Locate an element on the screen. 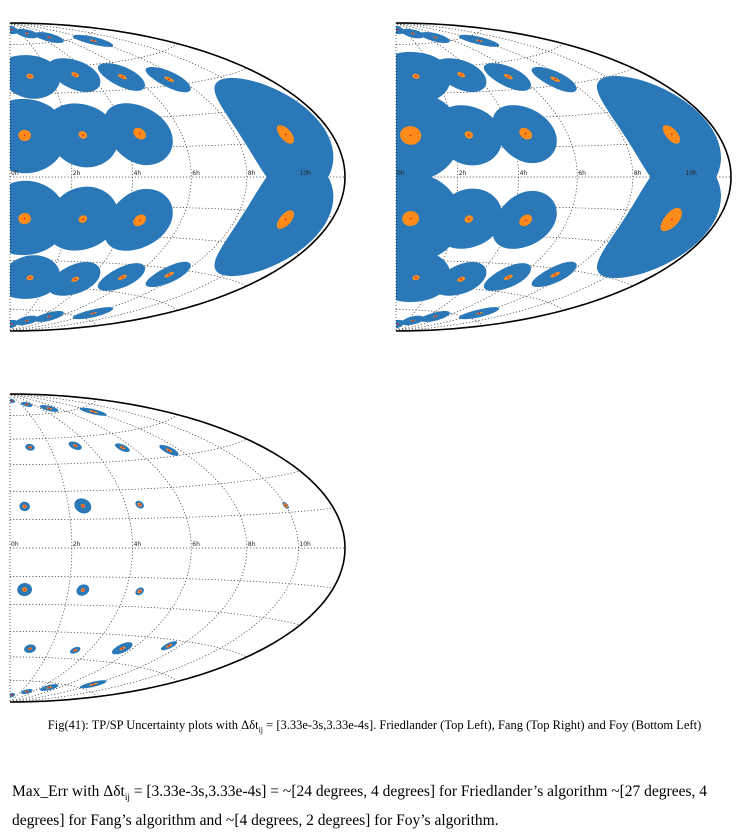 The height and width of the screenshot is (833, 749). fang-tick-label-3: 6h is located at coordinates (582, 173).